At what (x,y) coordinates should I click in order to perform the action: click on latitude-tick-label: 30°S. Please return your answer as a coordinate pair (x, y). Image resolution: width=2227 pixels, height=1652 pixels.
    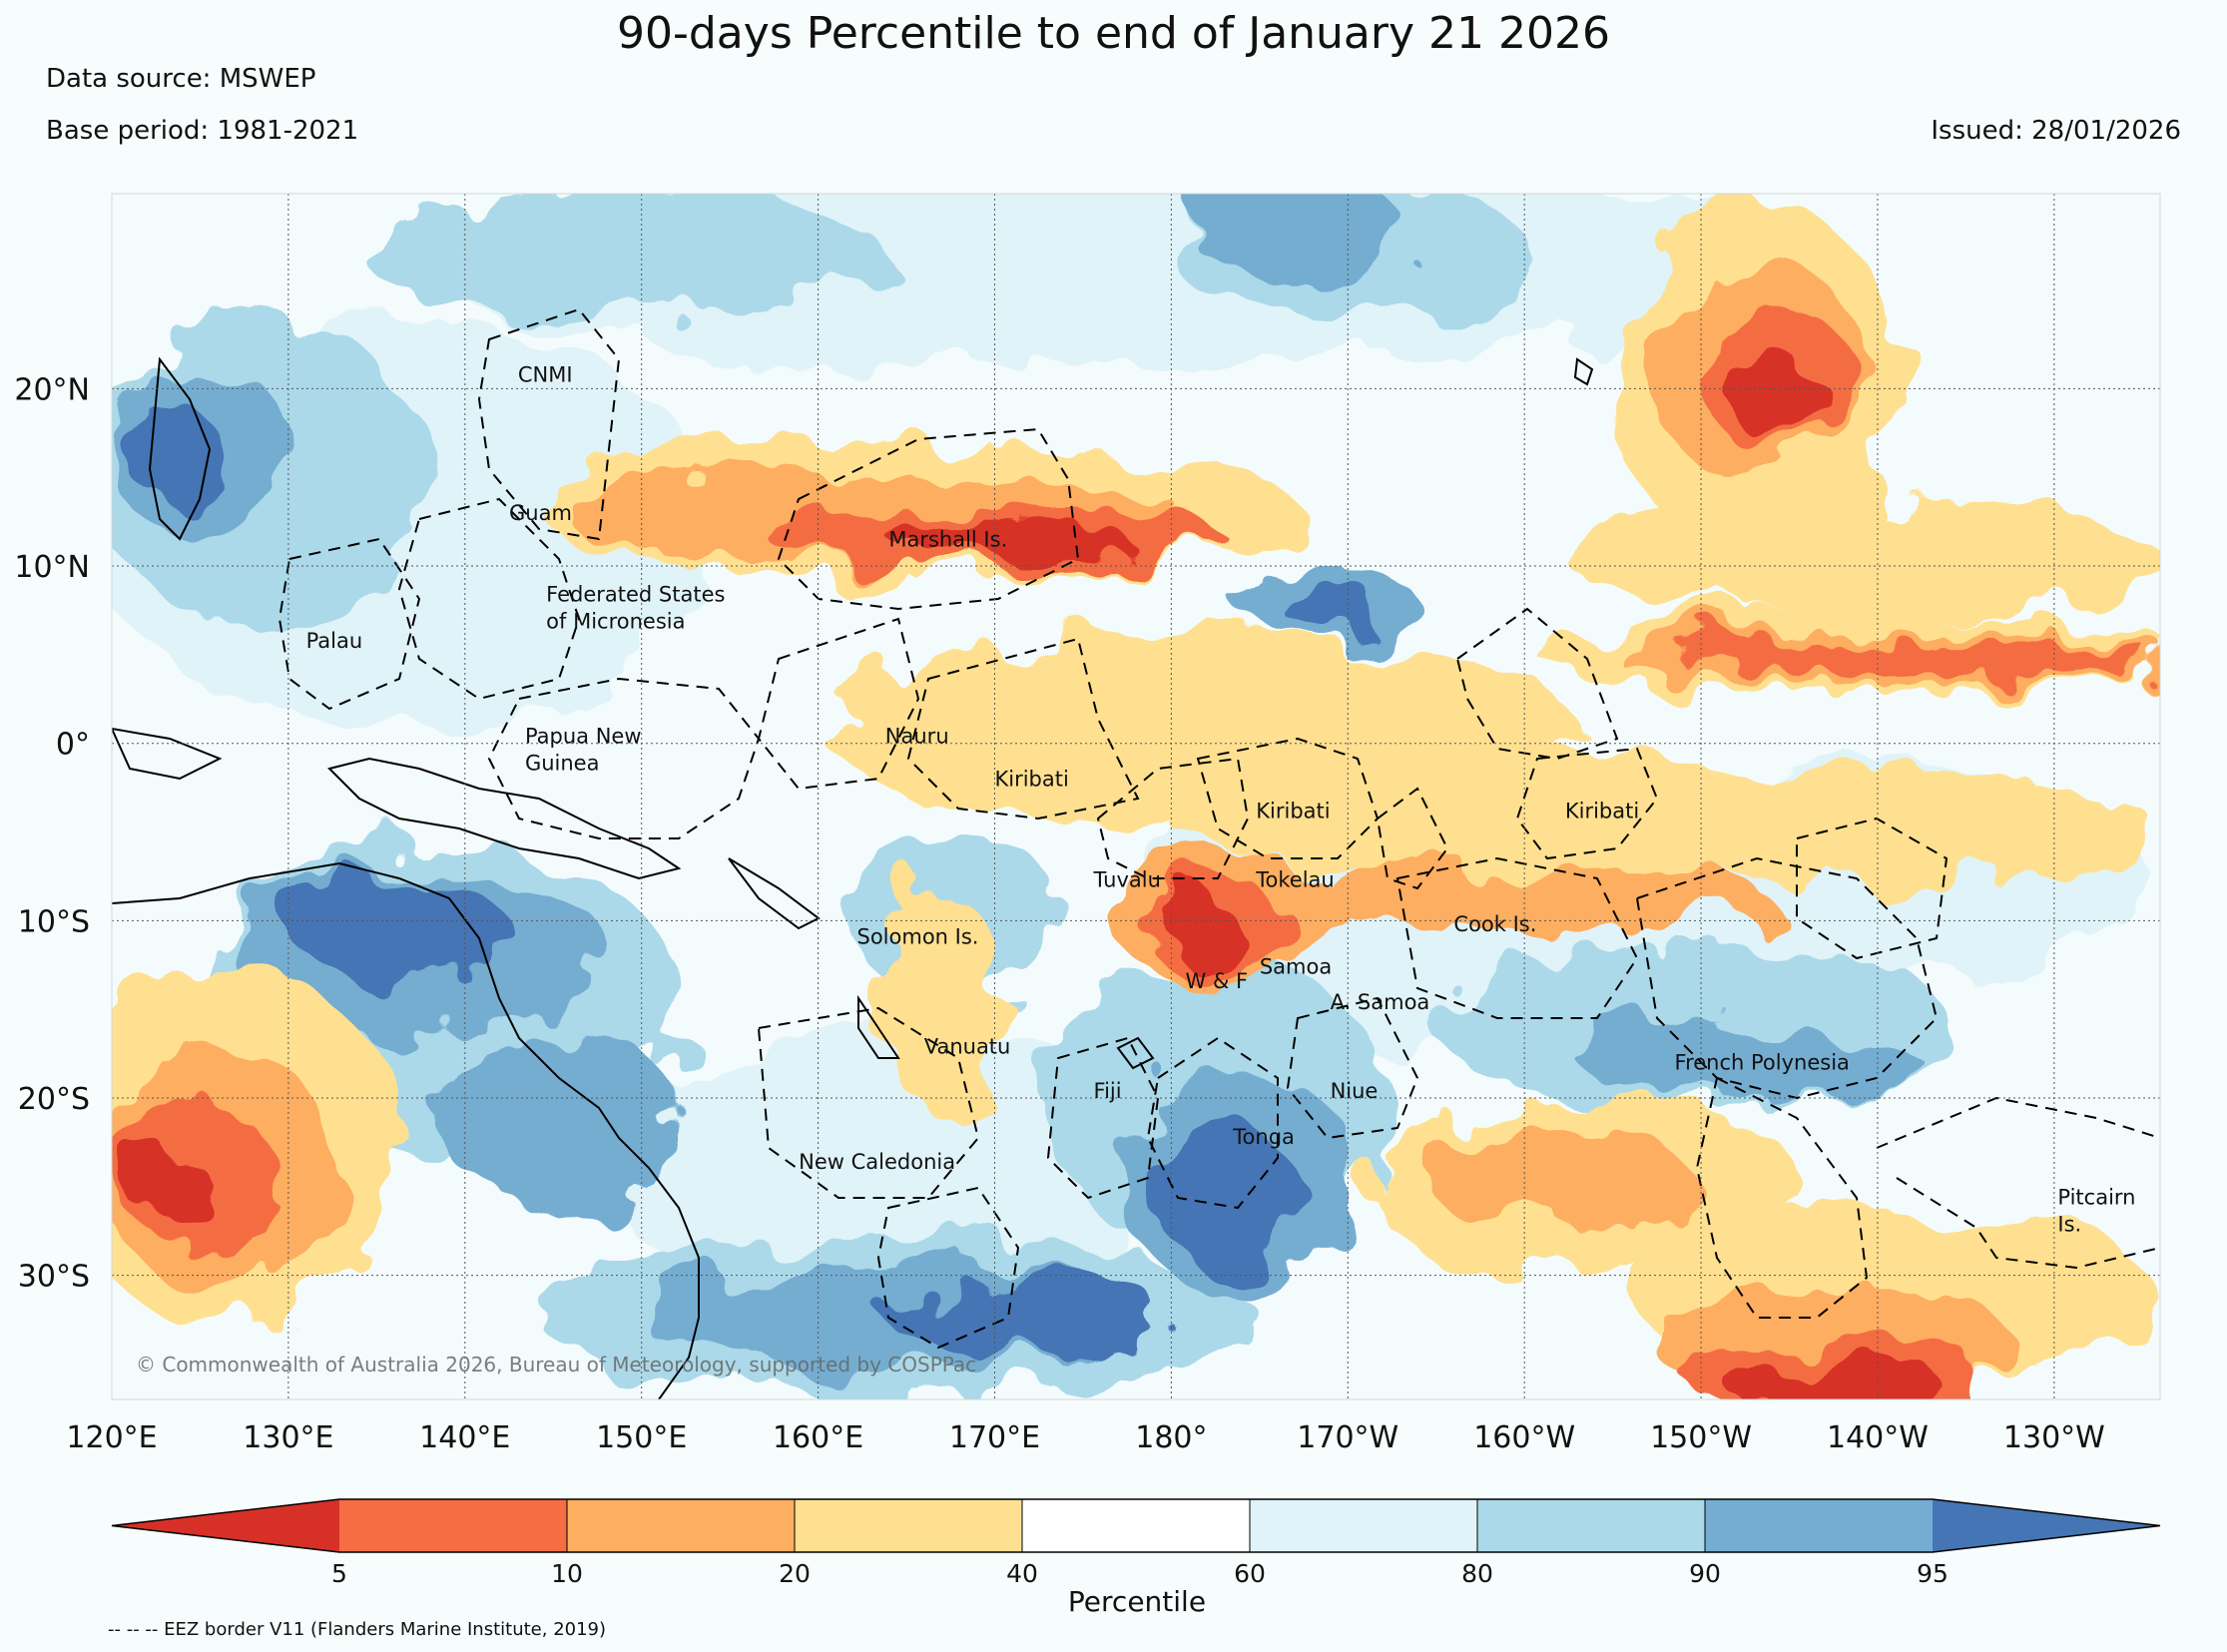
    Looking at the image, I should click on (54, 1277).